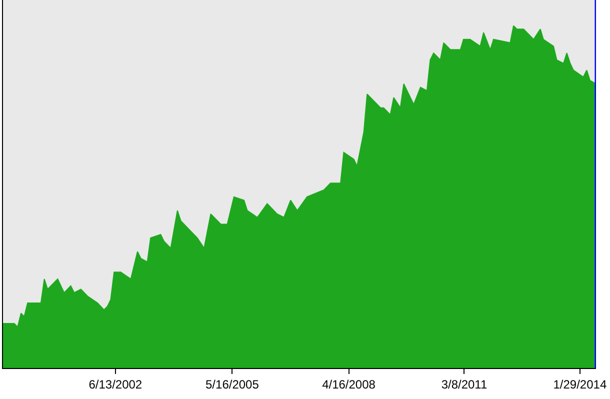 This screenshot has height=399, width=610. Describe the element at coordinates (464, 384) in the screenshot. I see `x-tick-label: 3/8/2011` at that location.